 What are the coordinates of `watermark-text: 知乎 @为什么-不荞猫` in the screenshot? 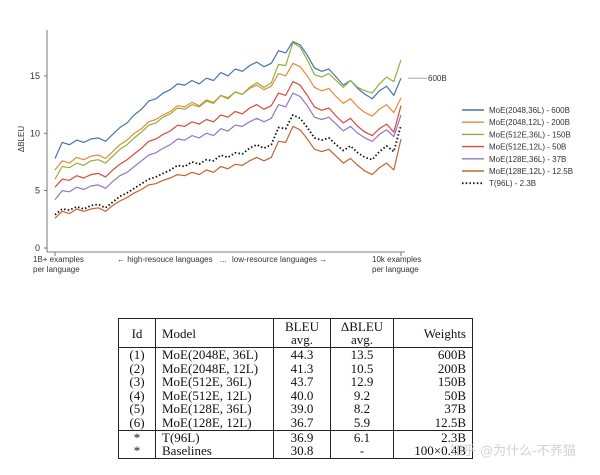 It's located at (513, 451).